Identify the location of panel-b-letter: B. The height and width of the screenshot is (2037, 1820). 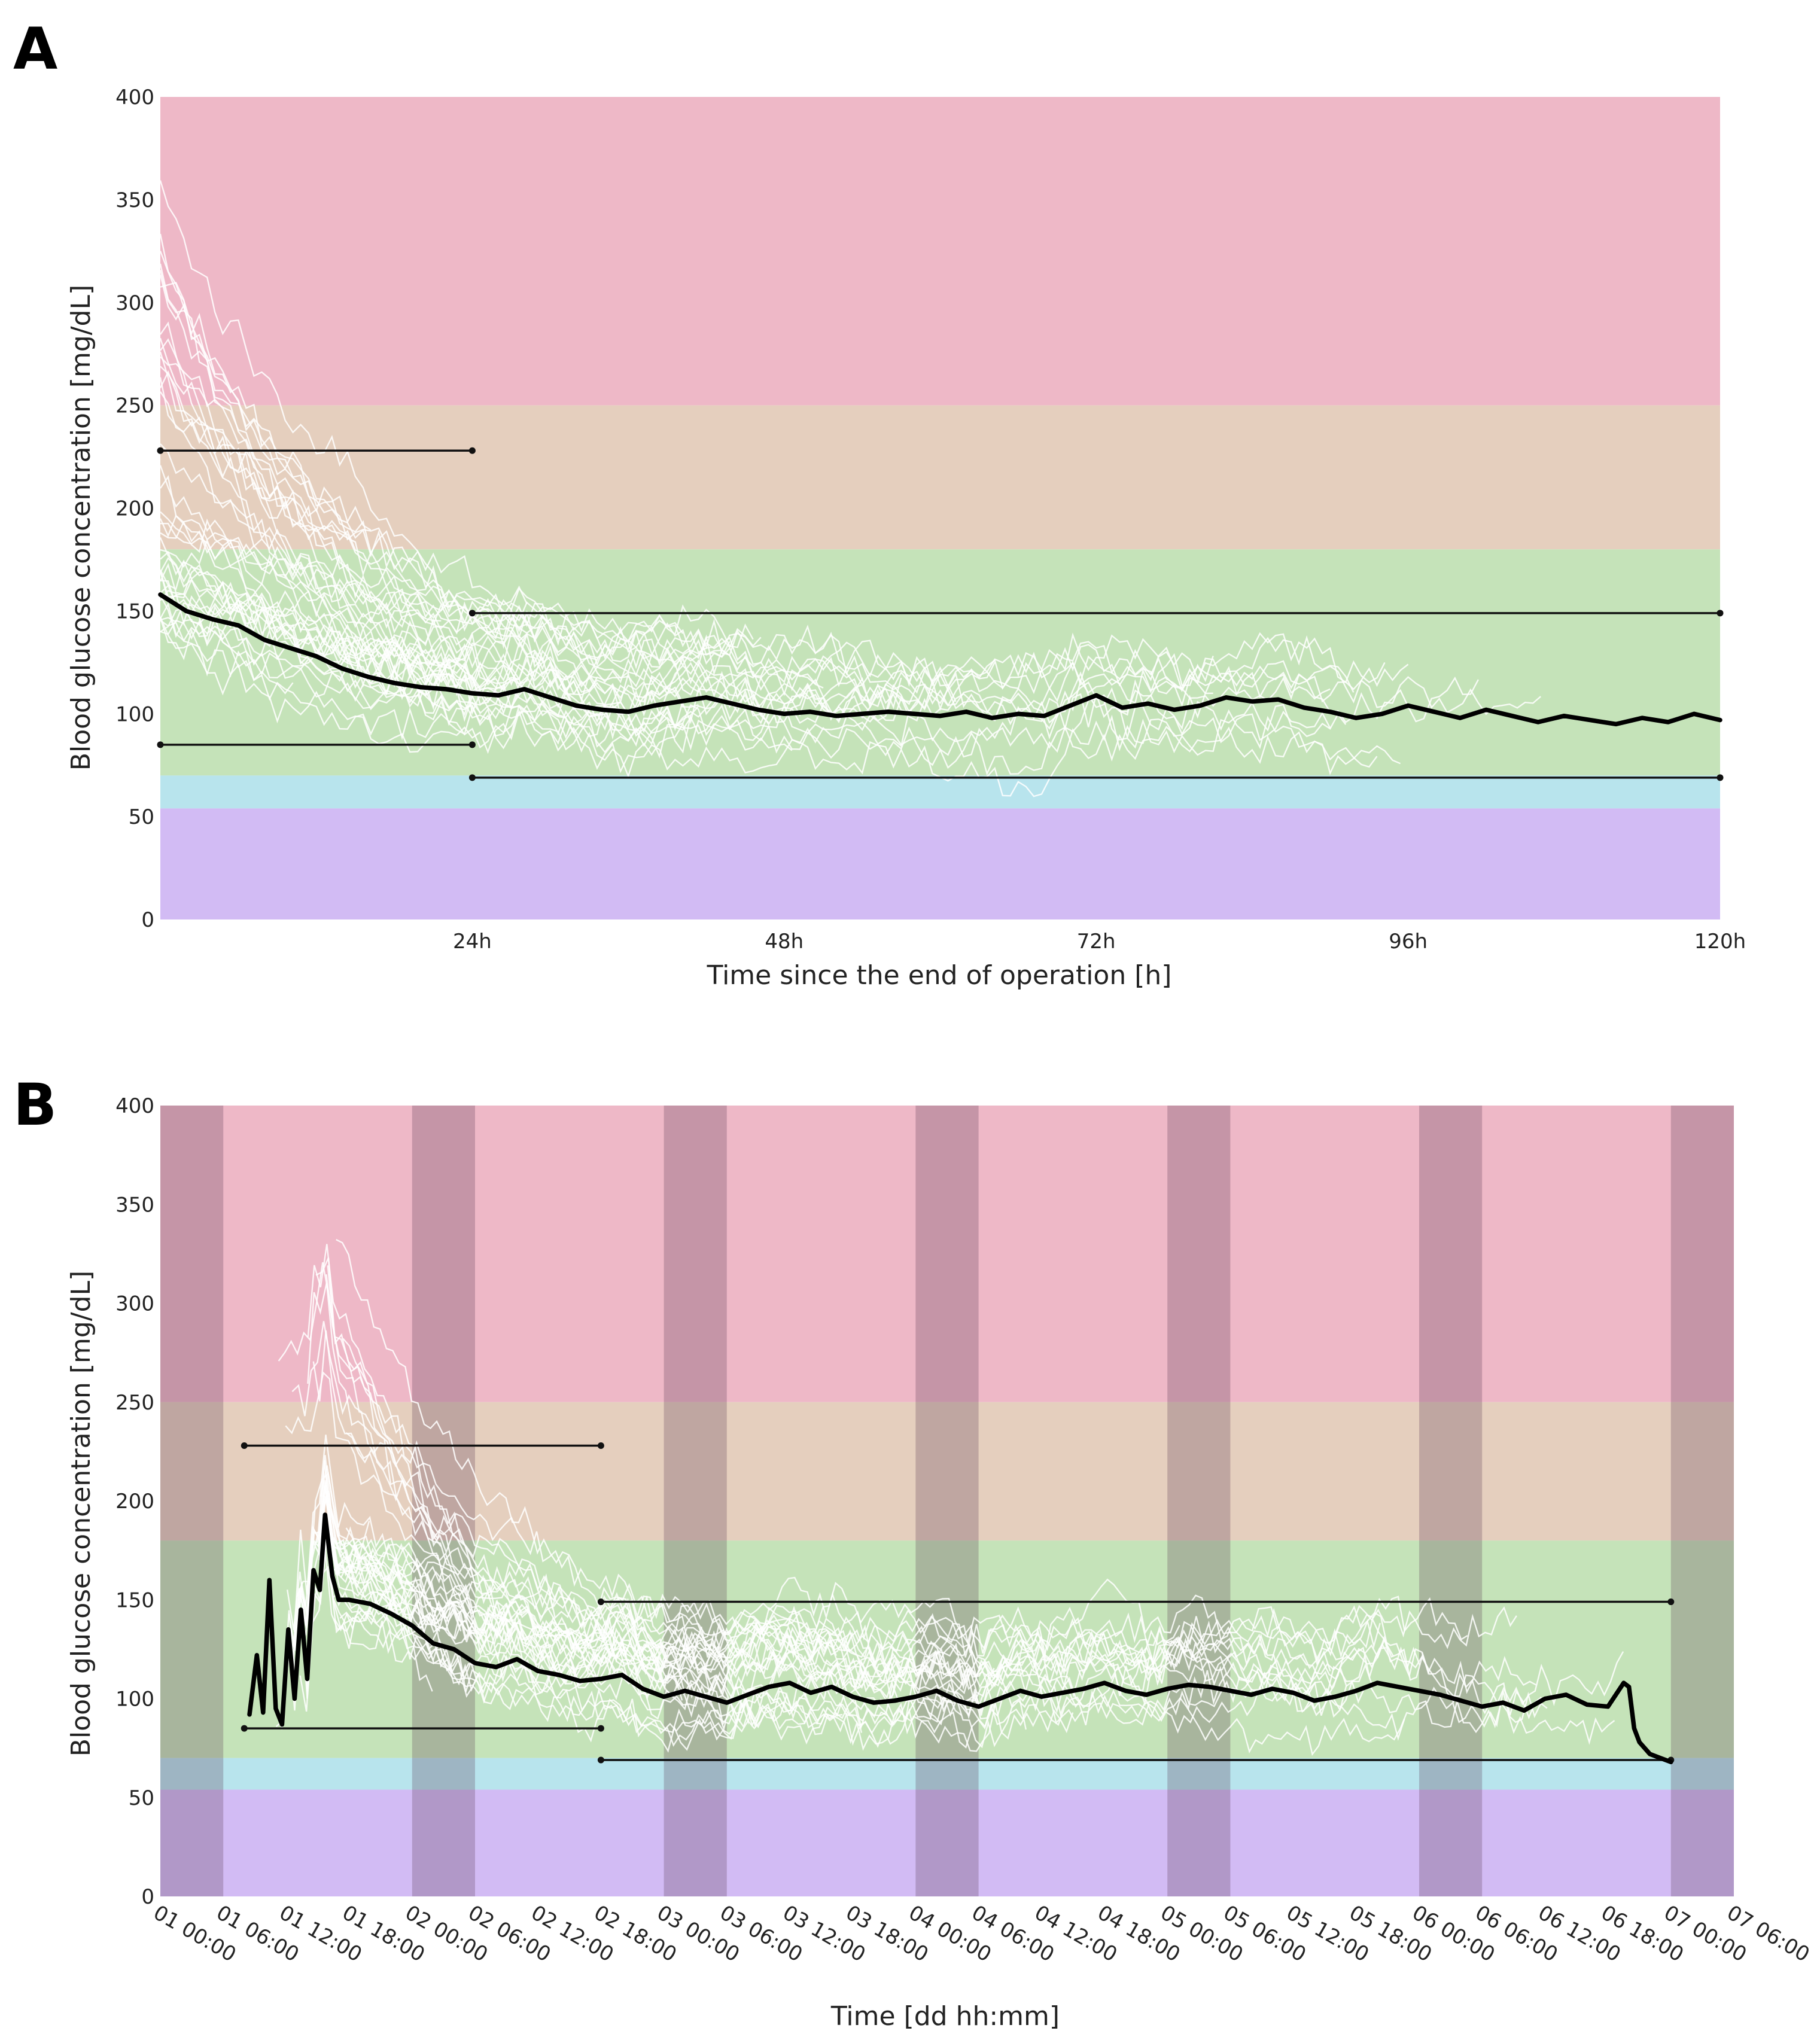
(35, 1104).